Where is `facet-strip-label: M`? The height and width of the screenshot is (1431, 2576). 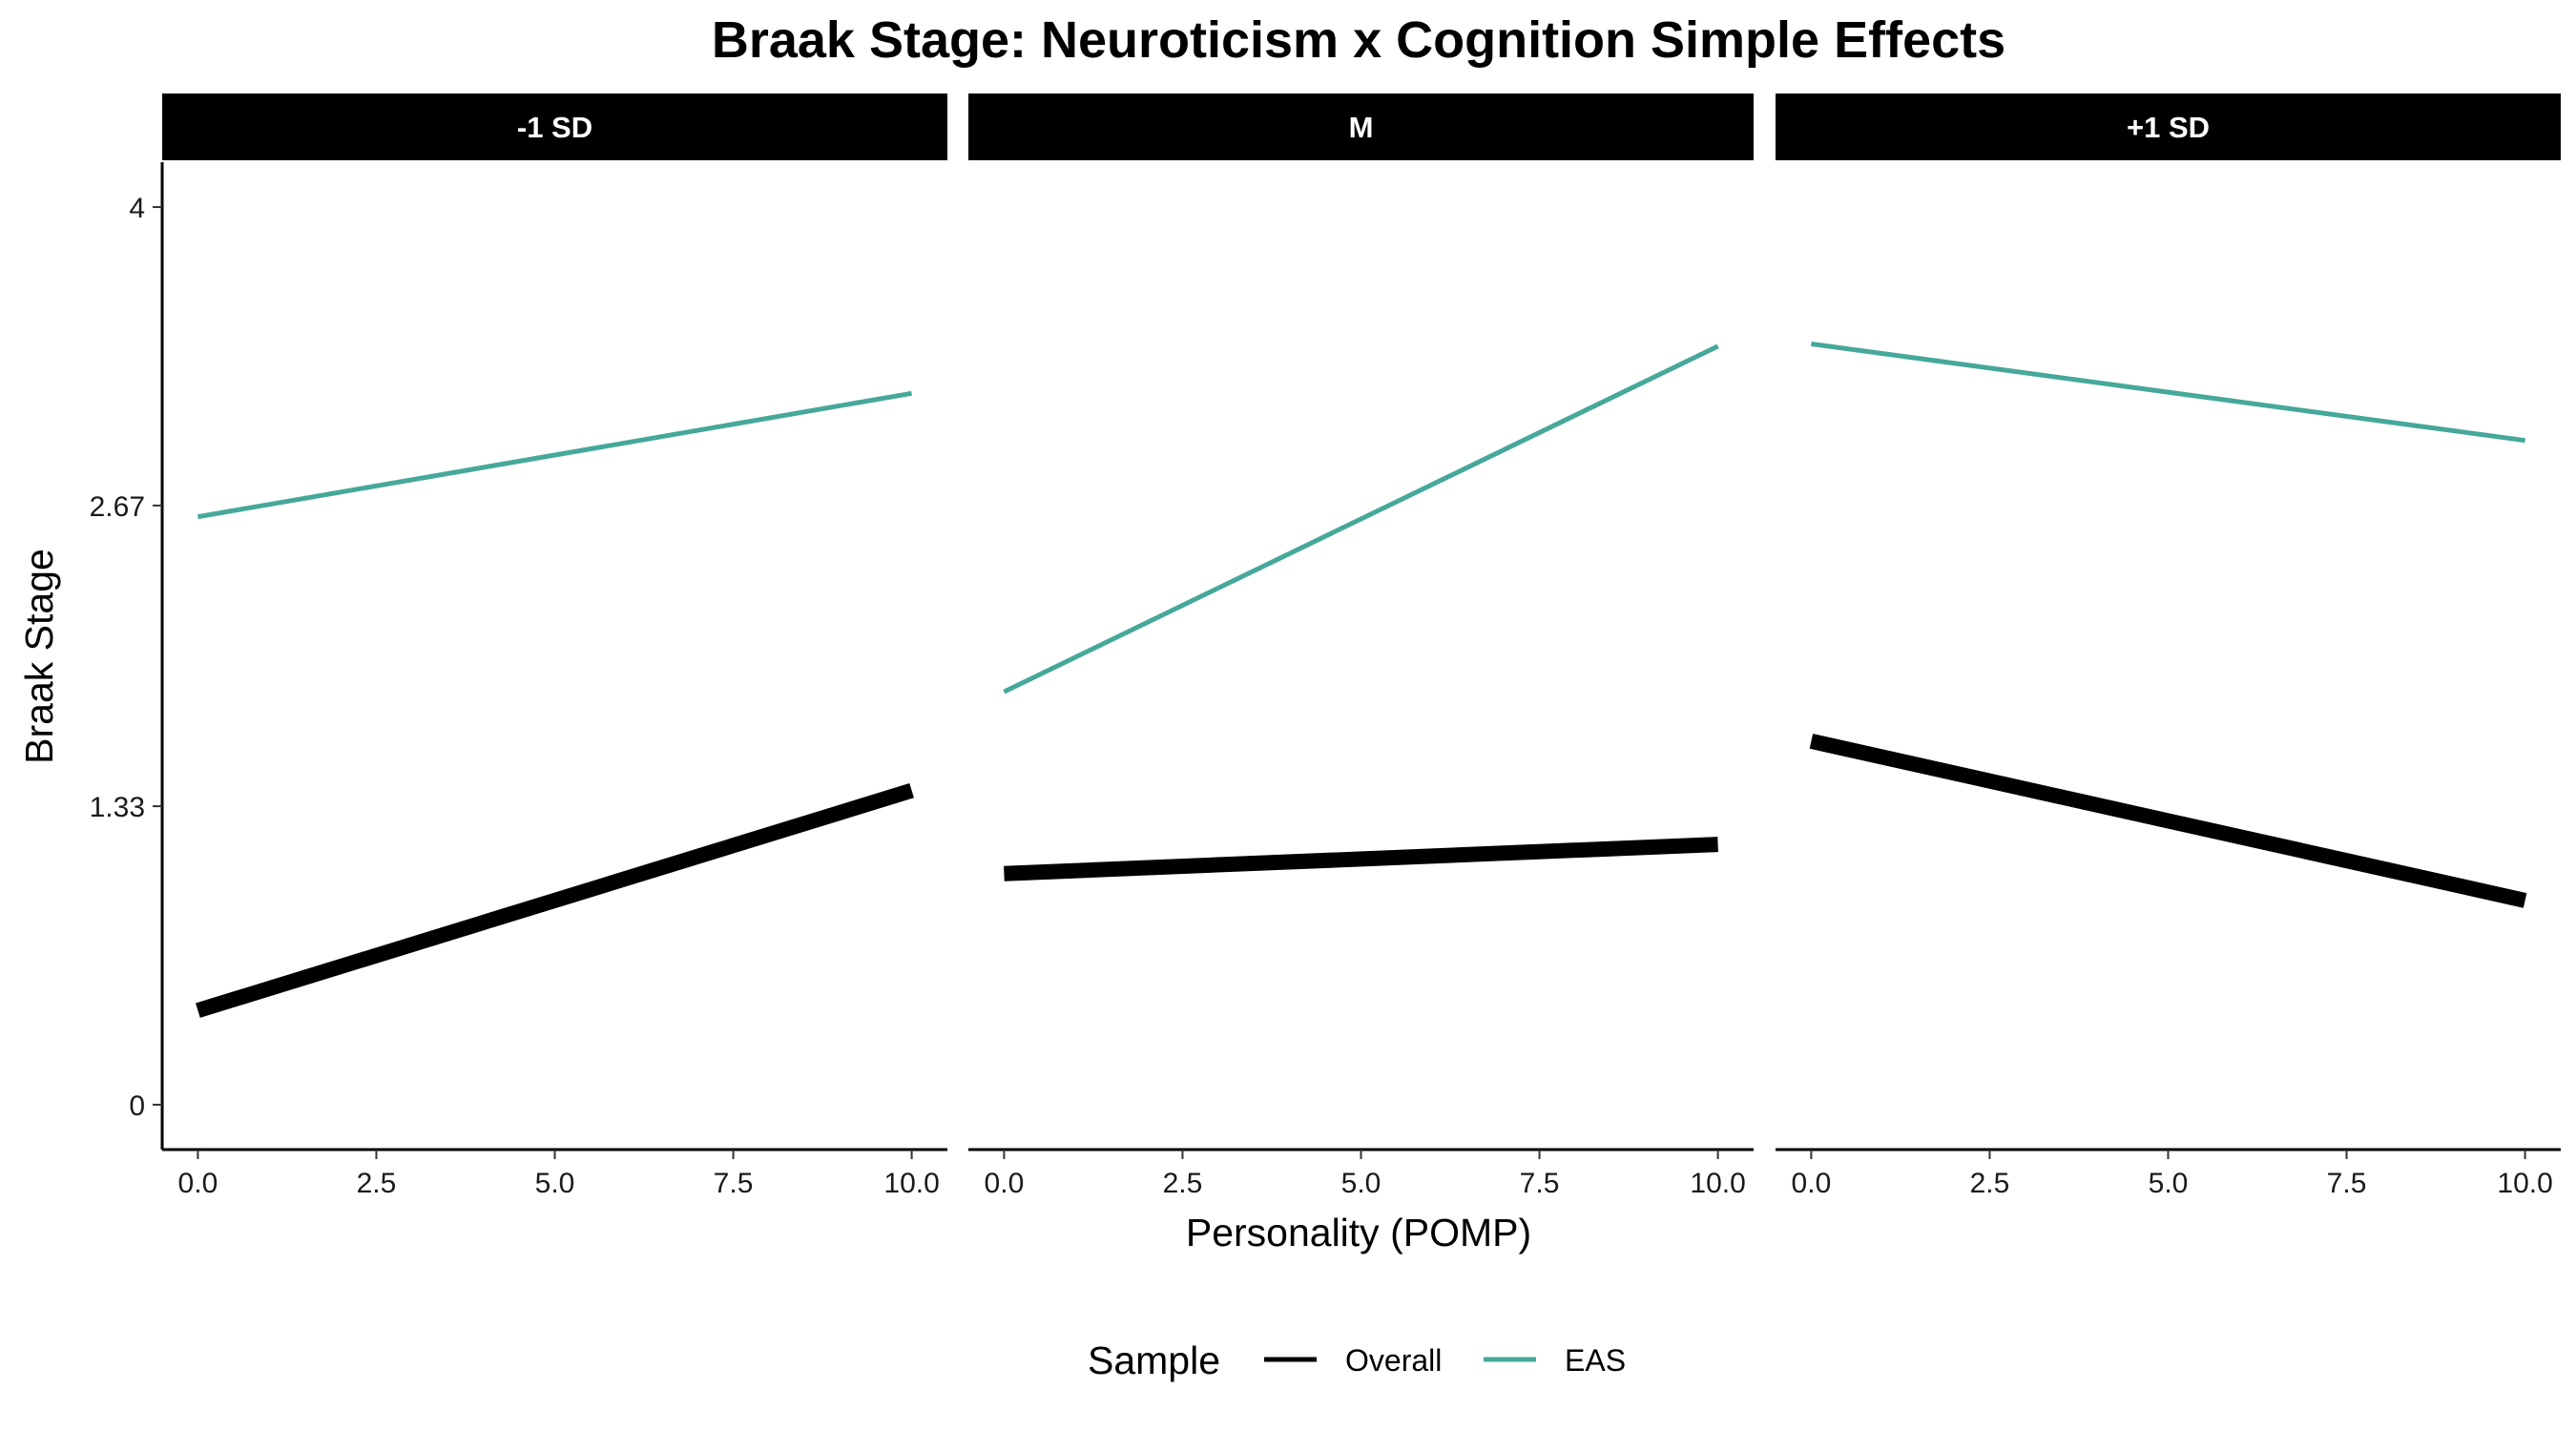 facet-strip-label: M is located at coordinates (1361, 127).